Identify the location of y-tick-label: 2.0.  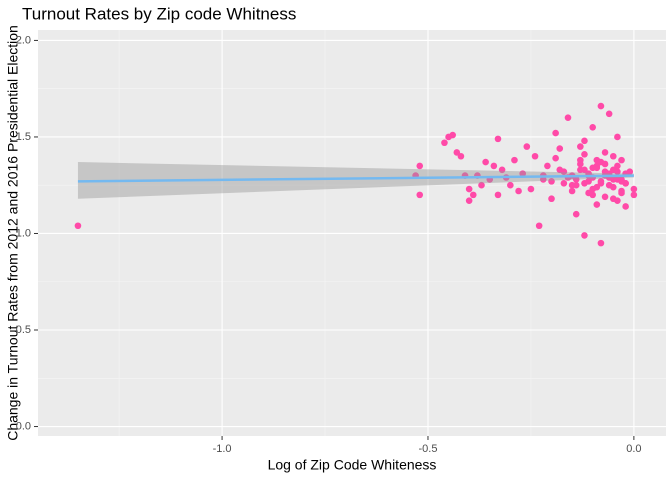
(23, 40).